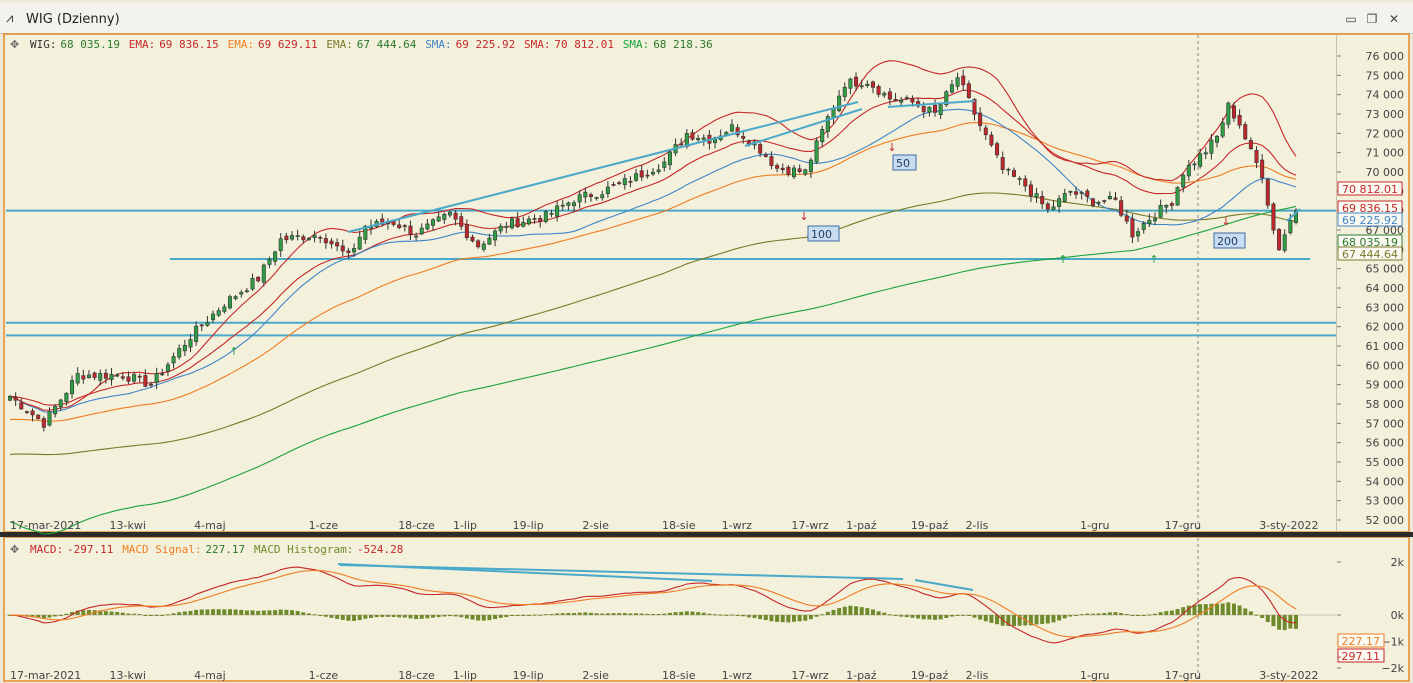 This screenshot has width=1413, height=683. Describe the element at coordinates (1372, 19) in the screenshot. I see `restore-icon: ❐` at that location.